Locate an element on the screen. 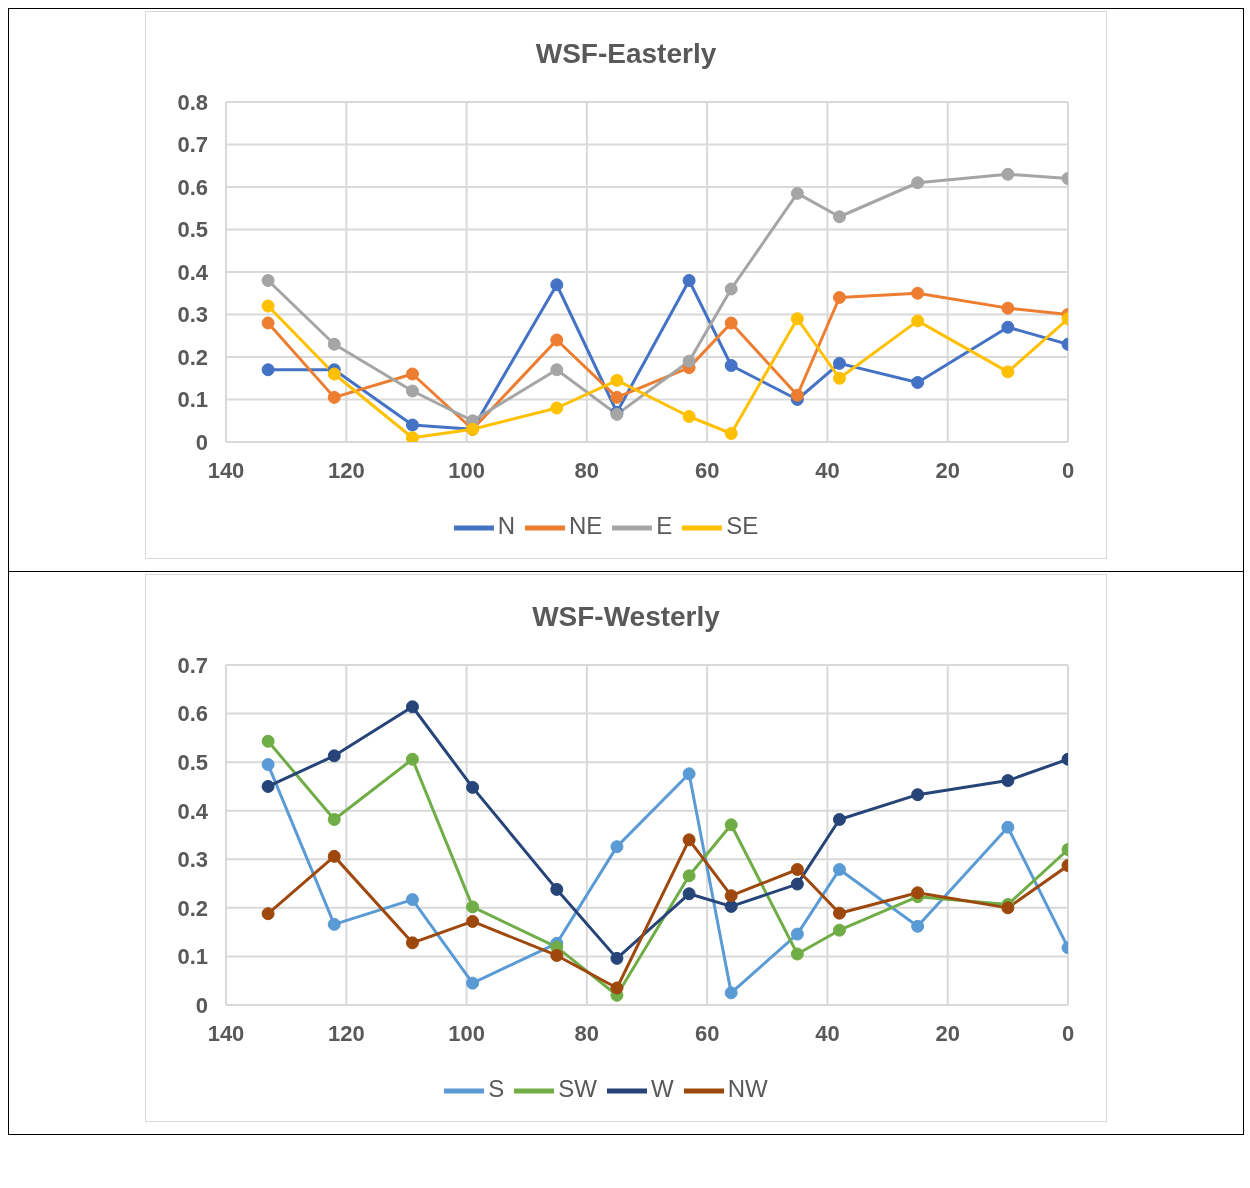 The height and width of the screenshot is (1188, 1250). legend-label: S is located at coordinates (496, 1089).